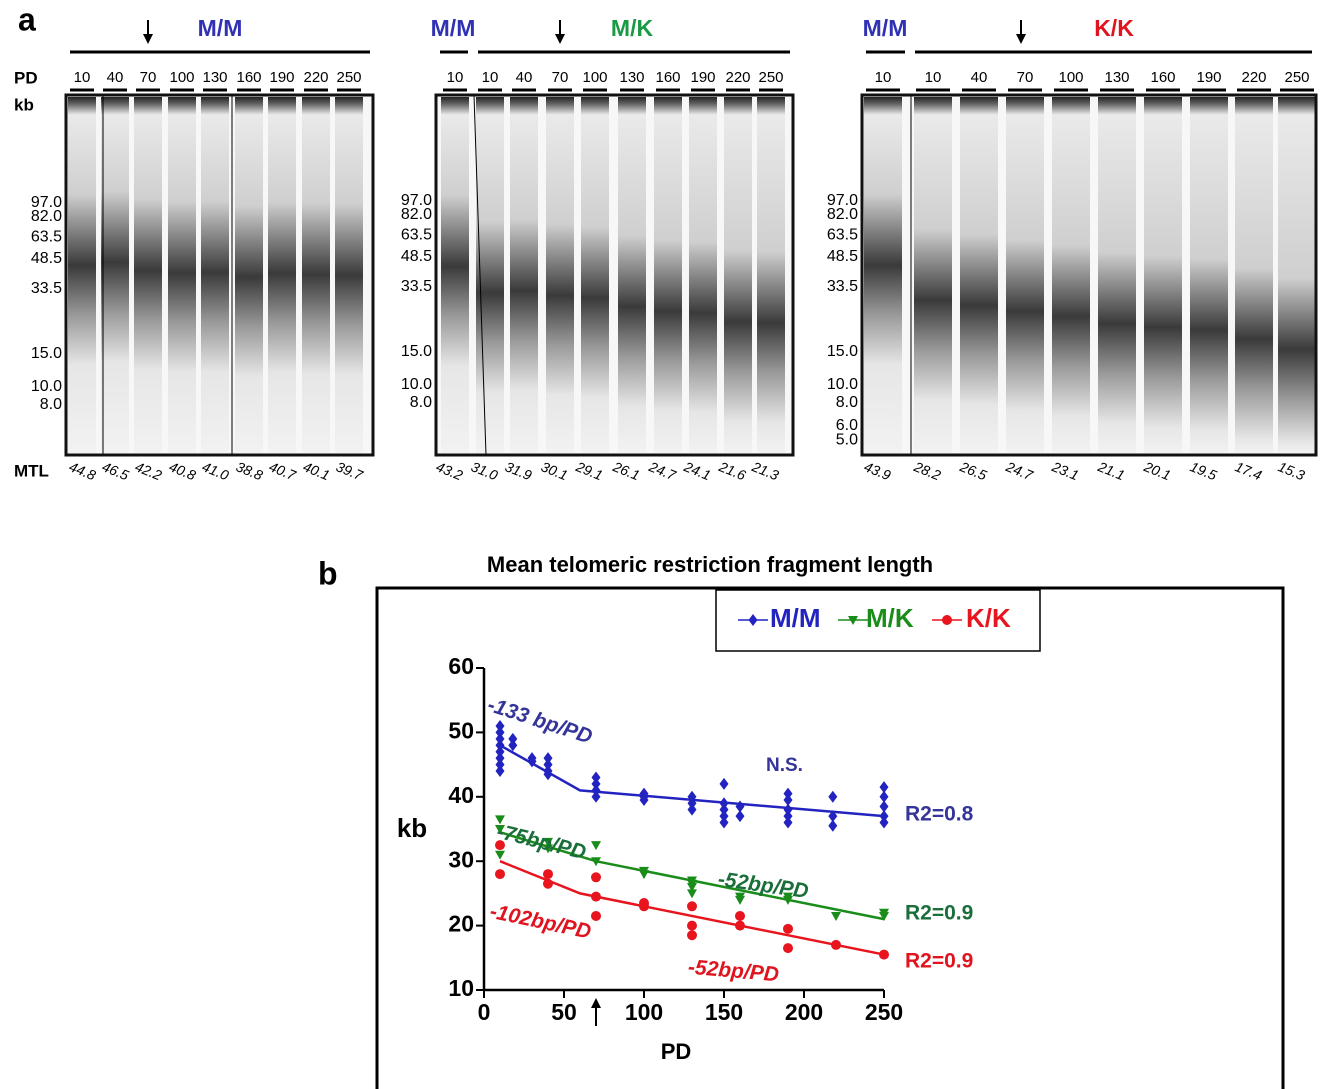 This screenshot has height=1089, width=1327. Describe the element at coordinates (416, 256) in the screenshot. I see `size-marker-label: 48.5` at that location.